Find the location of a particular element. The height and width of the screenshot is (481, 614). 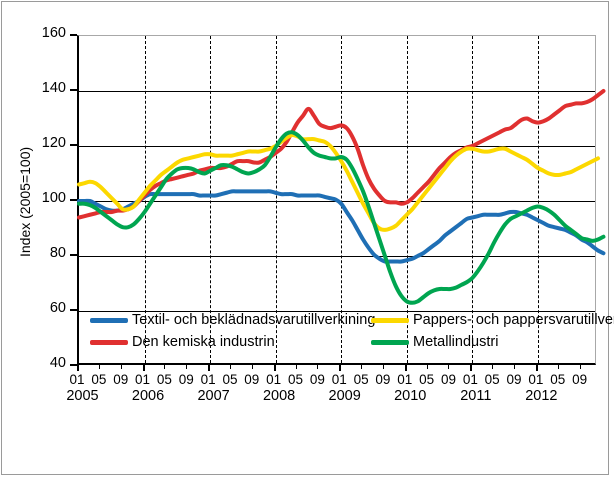

series-line is located at coordinates (341, 226).